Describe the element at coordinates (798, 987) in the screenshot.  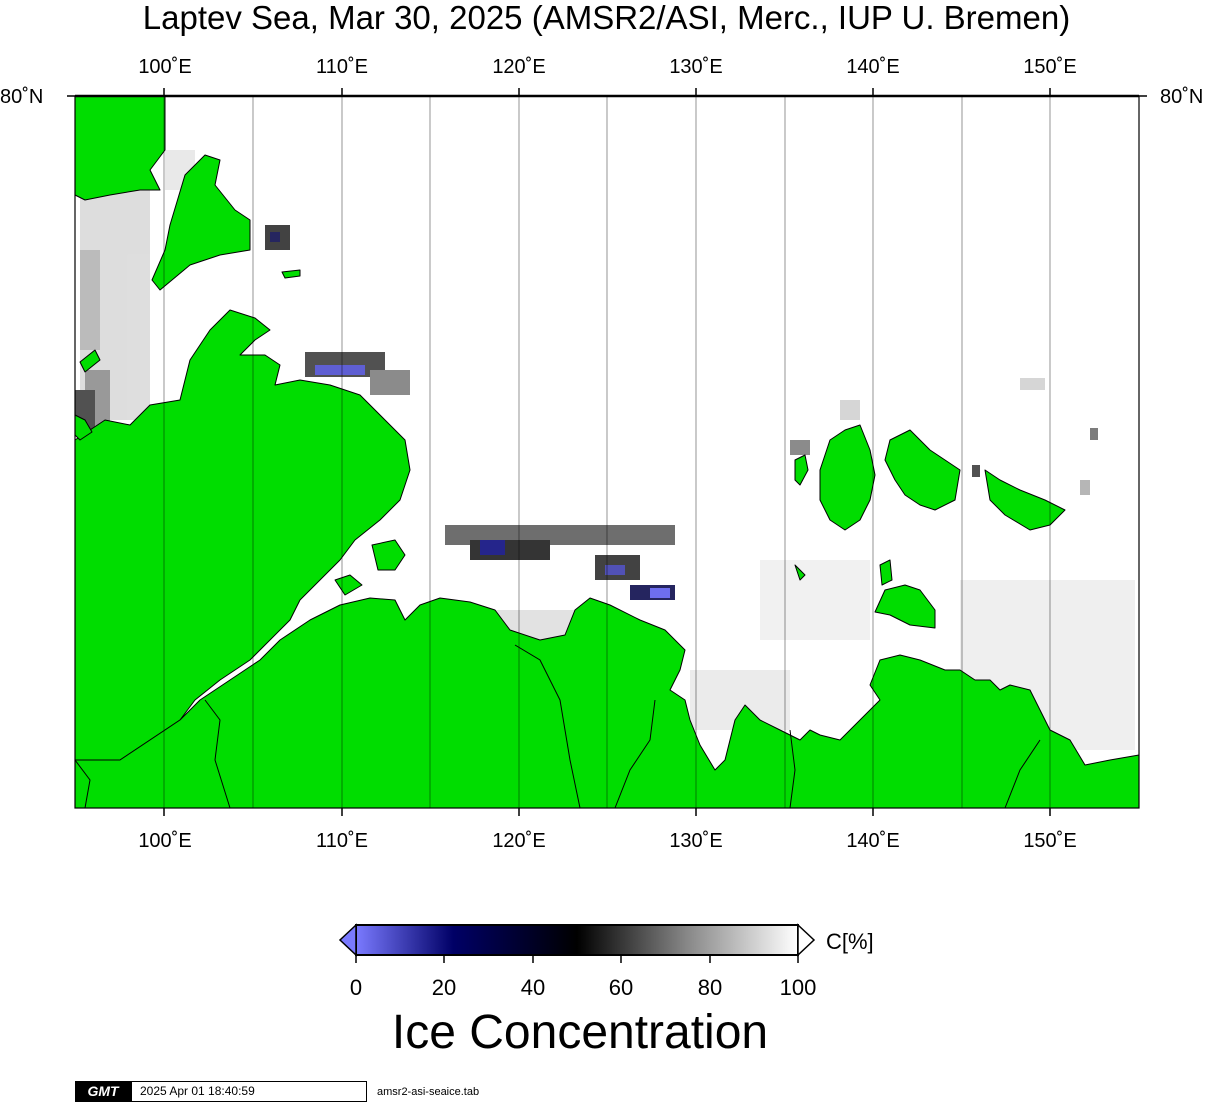
I see `colorbar-tick-100: 100` at that location.